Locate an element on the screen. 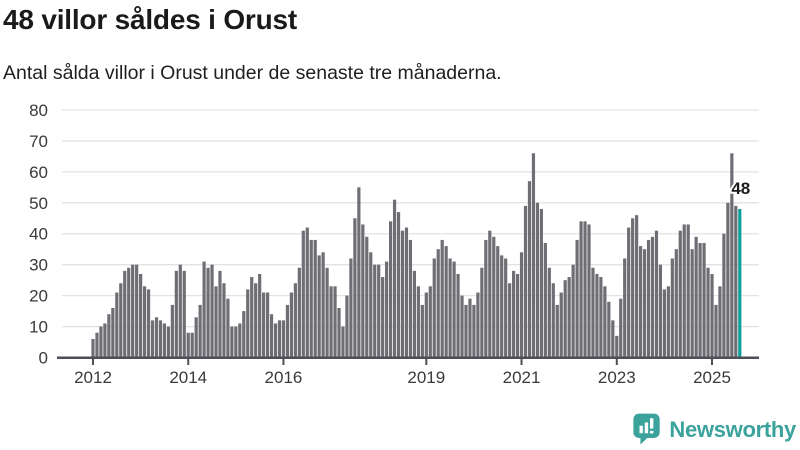 The image size is (800, 450). x-axis-label: 2016 is located at coordinates (284, 377).